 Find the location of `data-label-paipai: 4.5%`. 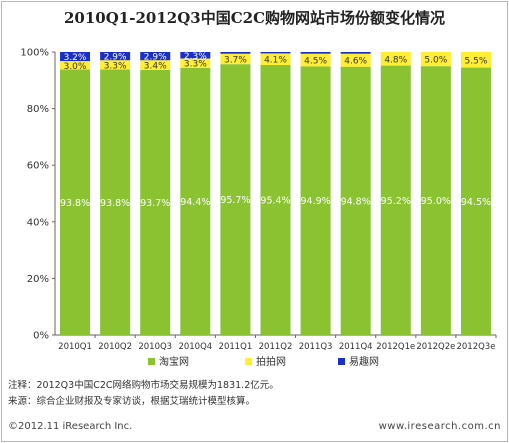

data-label-paipai: 4.5% is located at coordinates (315, 62).